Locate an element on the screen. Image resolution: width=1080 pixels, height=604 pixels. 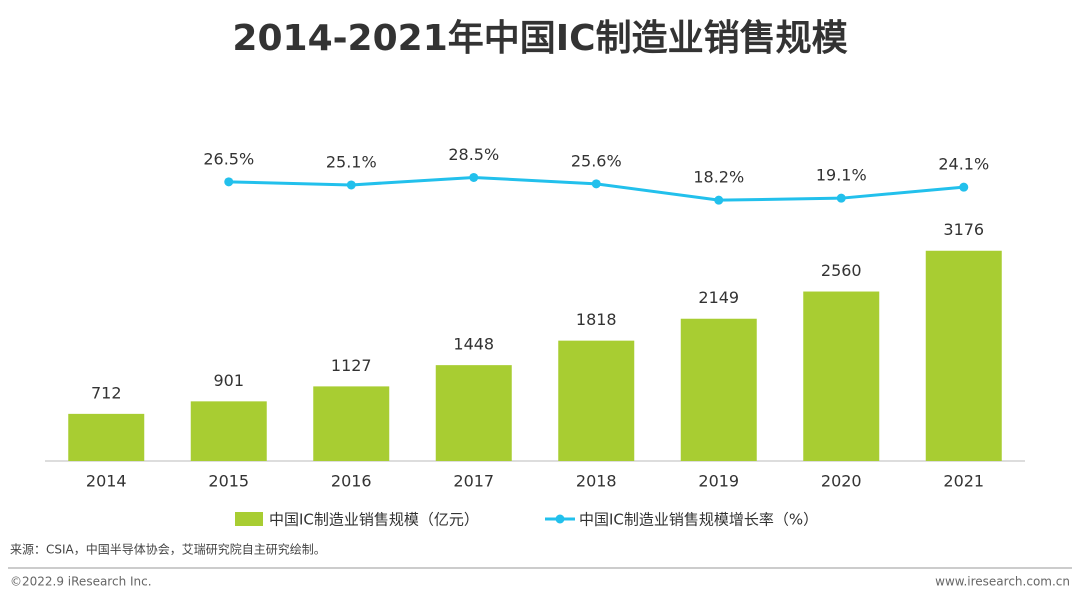
legend-label: 中国IC制造业销售规模（亿元） is located at coordinates (374, 520).